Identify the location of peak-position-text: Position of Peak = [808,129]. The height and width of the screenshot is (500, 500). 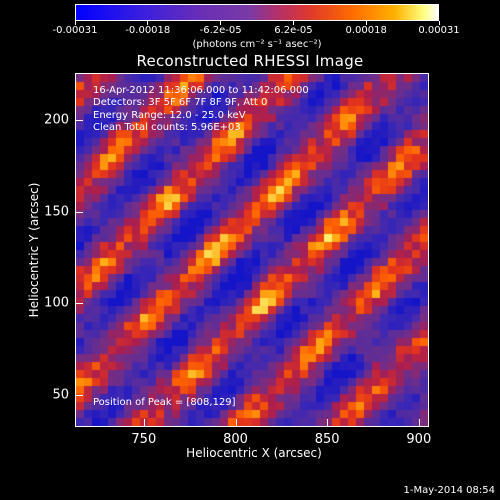
(164, 402).